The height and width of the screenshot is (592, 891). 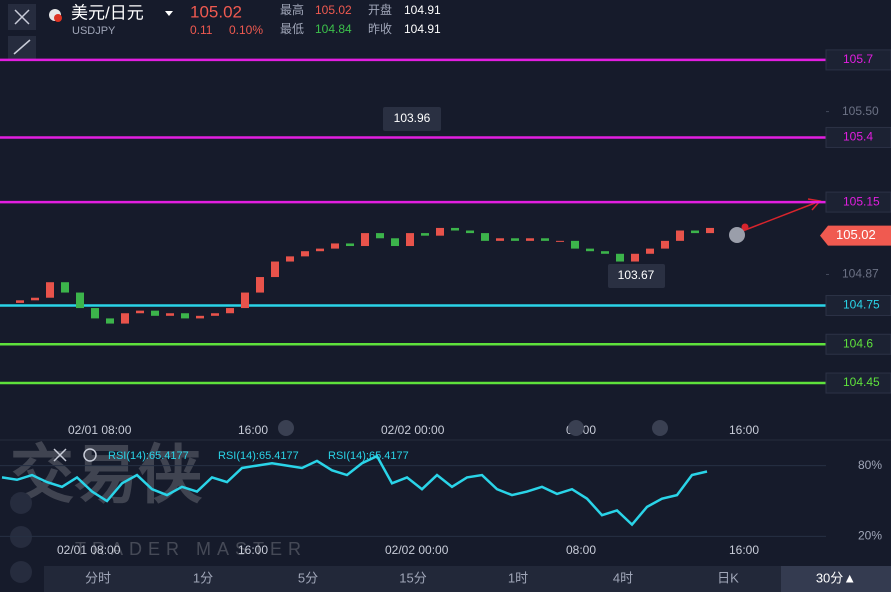 What do you see at coordinates (860, 111) in the screenshot?
I see `y-tick-label: 105.50` at bounding box center [860, 111].